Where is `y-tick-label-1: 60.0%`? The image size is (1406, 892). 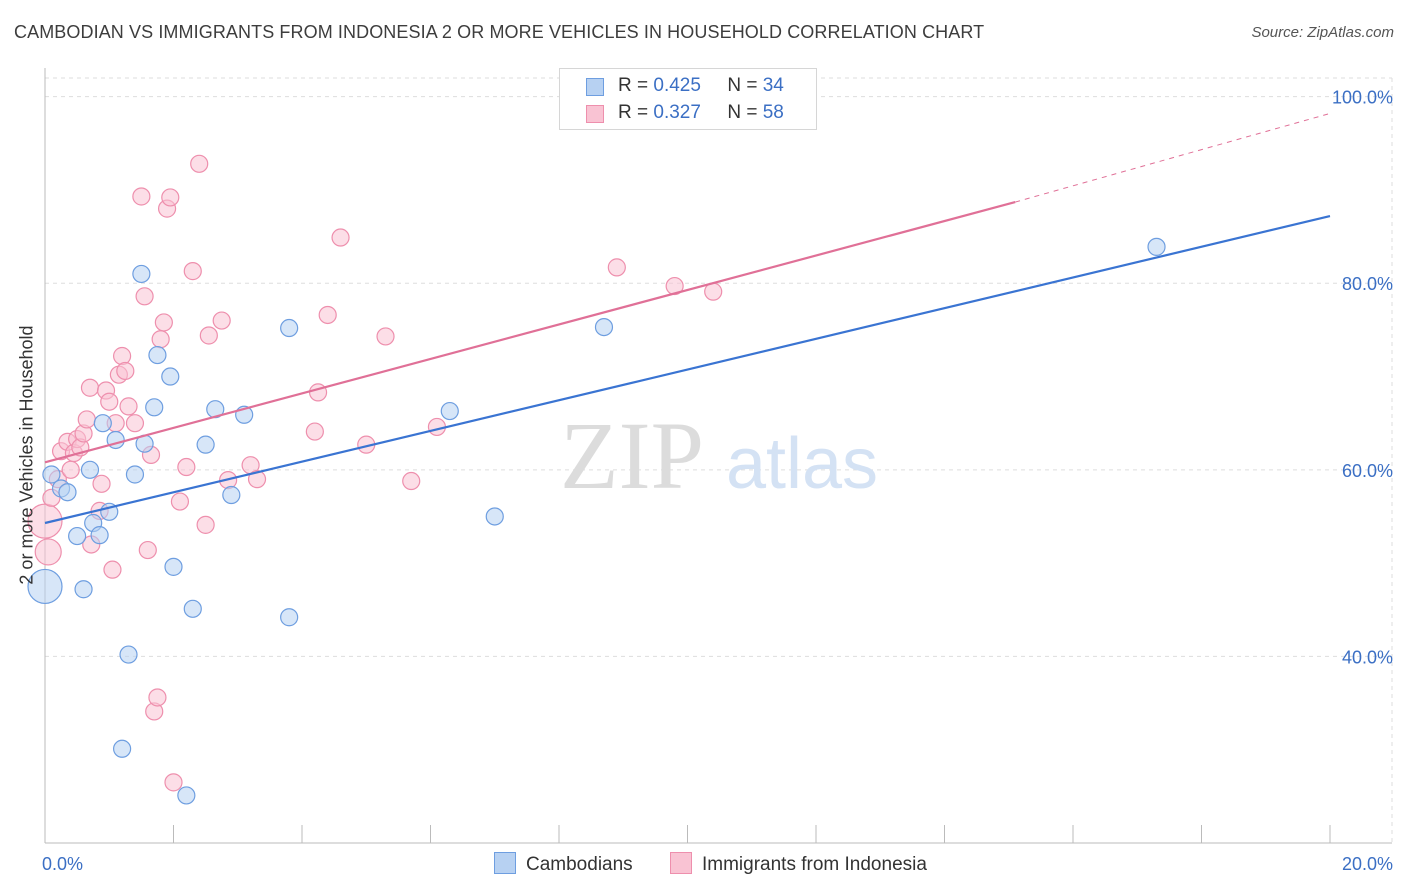 y-tick-label-1: 60.0% is located at coordinates (1367, 471).